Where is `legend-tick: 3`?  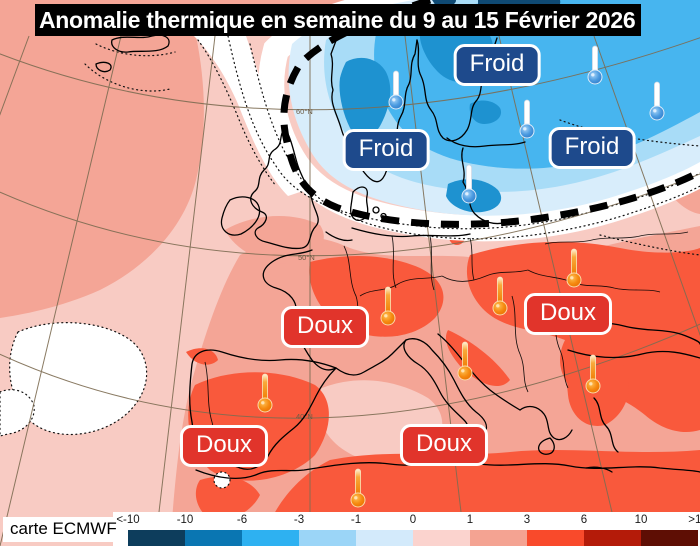 legend-tick: 3 is located at coordinates (527, 520).